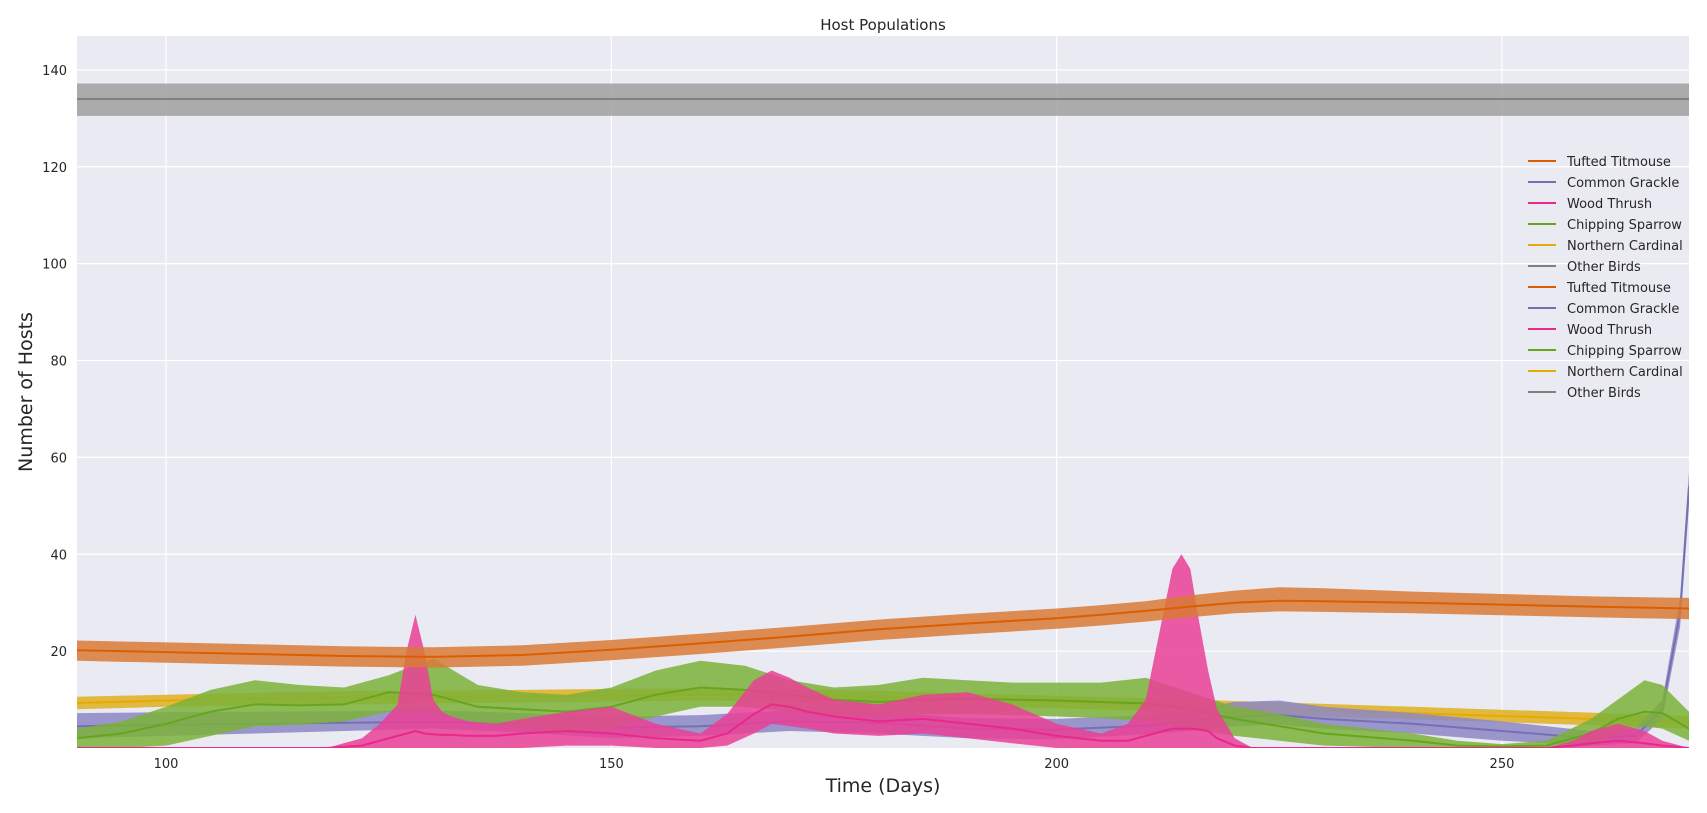 This screenshot has width=1707, height=813. I want to click on x-tick-label-150: 150, so click(611, 764).